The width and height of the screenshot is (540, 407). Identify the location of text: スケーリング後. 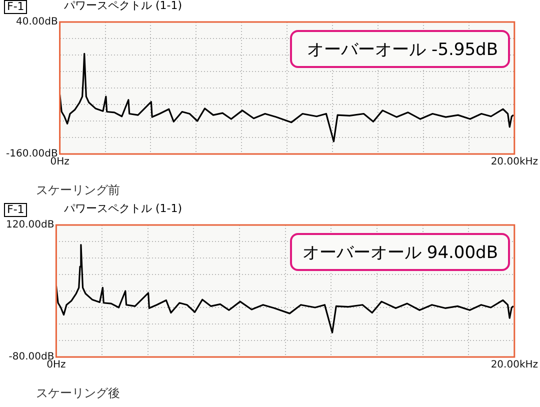
(78, 393).